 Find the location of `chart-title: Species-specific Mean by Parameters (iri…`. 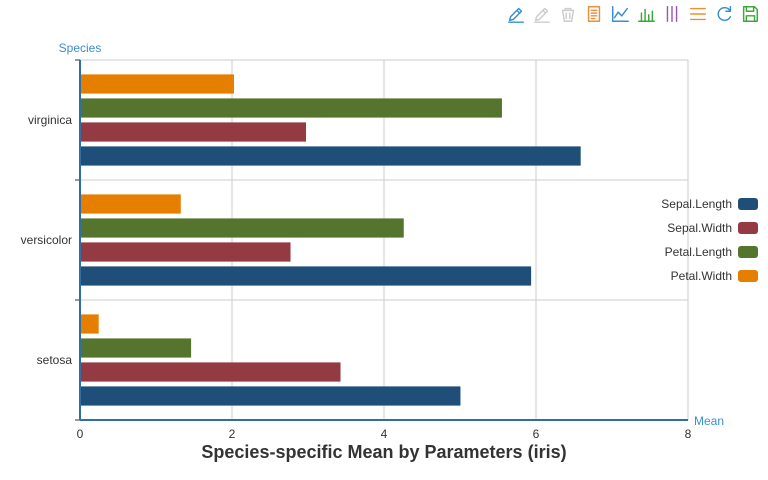

chart-title: Species-specific Mean by Parameters (iri… is located at coordinates (383, 452).